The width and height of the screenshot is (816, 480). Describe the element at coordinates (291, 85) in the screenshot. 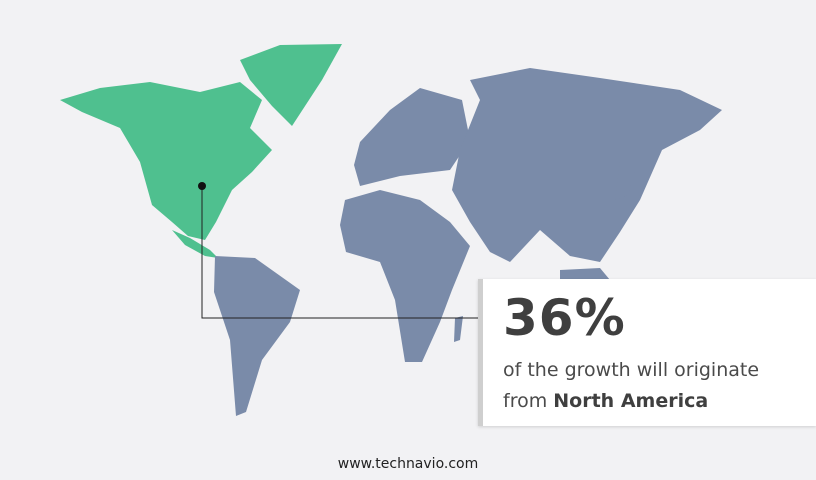

I see `greenland` at that location.